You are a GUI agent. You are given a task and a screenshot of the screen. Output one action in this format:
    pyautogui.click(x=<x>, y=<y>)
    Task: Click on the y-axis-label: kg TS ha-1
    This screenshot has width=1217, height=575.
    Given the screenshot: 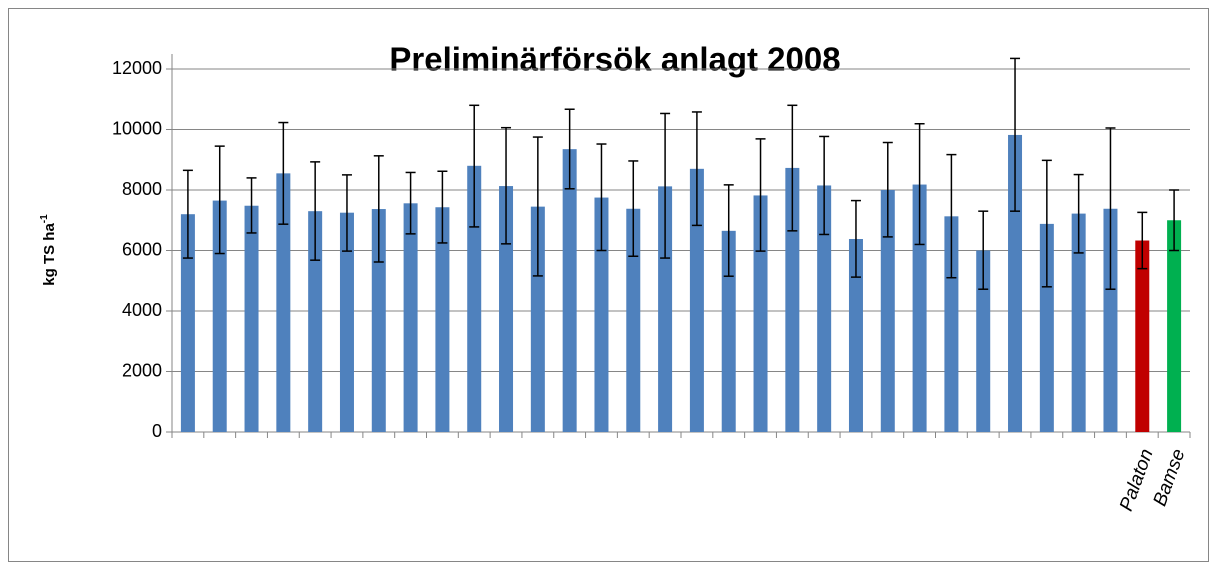 What is the action you would take?
    pyautogui.click(x=48, y=250)
    